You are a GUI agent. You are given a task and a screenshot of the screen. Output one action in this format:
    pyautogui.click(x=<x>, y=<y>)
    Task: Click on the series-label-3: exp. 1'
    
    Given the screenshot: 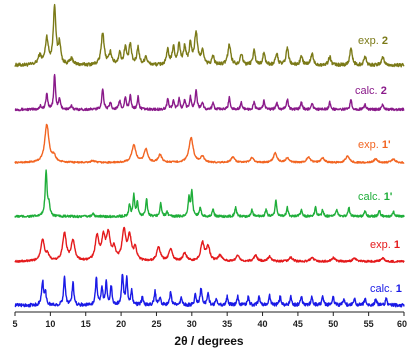 What is the action you would take?
    pyautogui.click(x=374, y=145)
    